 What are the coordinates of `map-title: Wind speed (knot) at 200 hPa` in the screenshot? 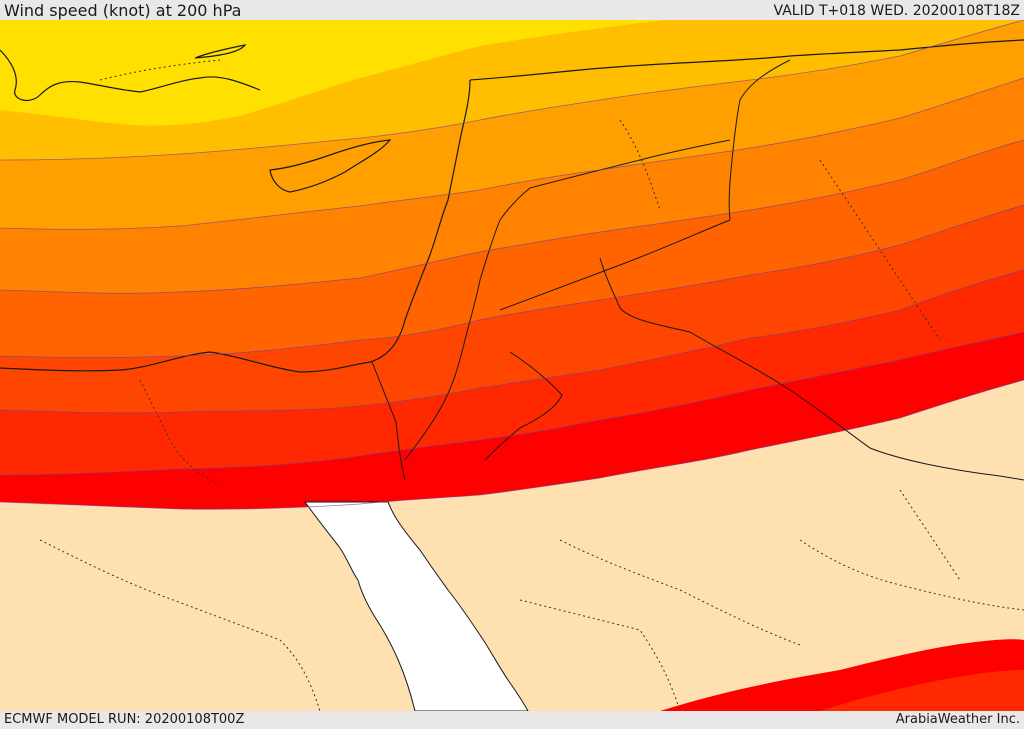 It's located at (123, 10).